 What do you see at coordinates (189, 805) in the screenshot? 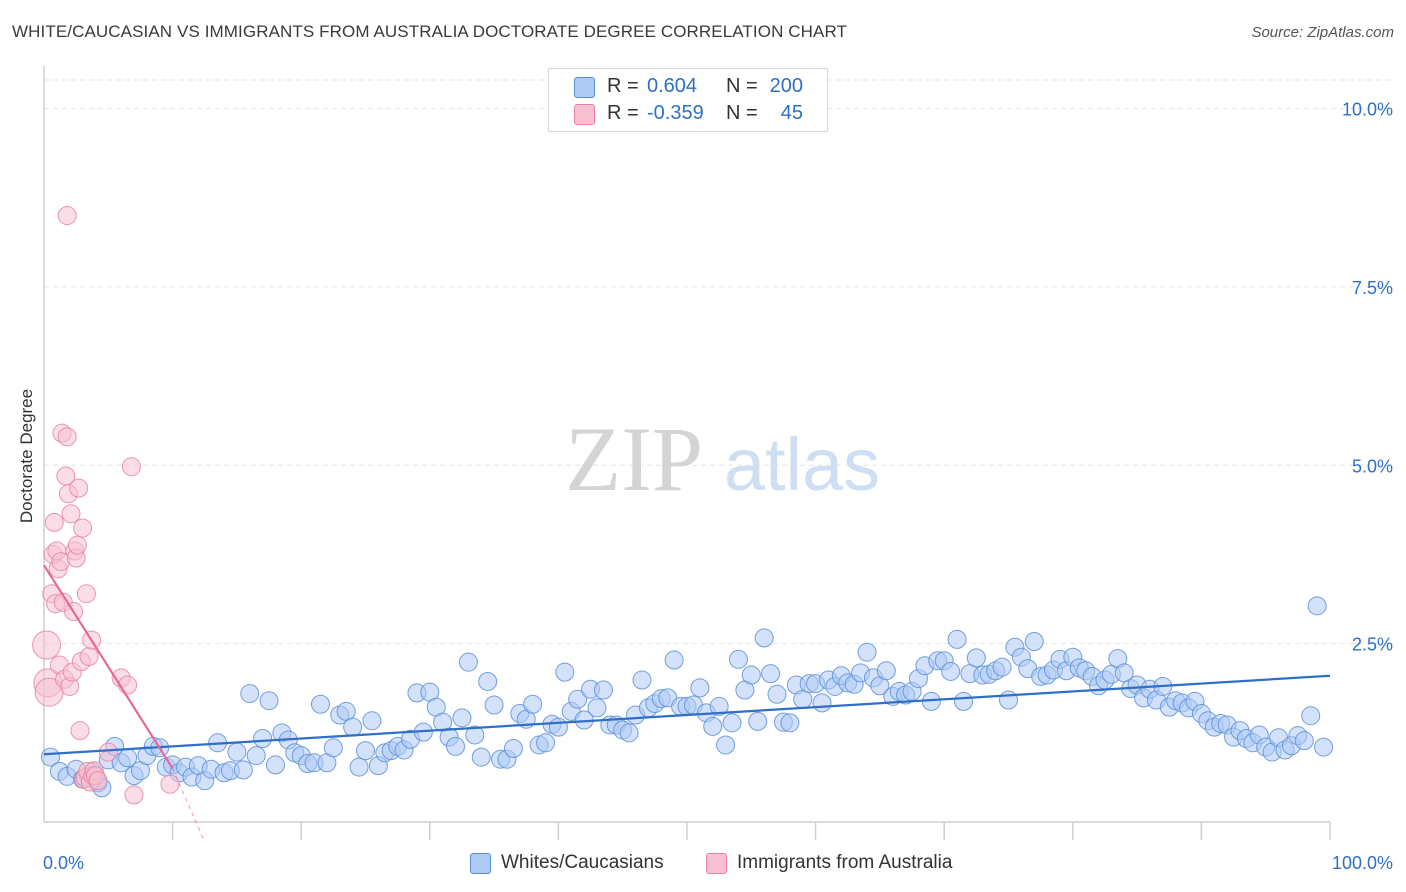
I see `trend-line-immigrants-extension` at bounding box center [189, 805].